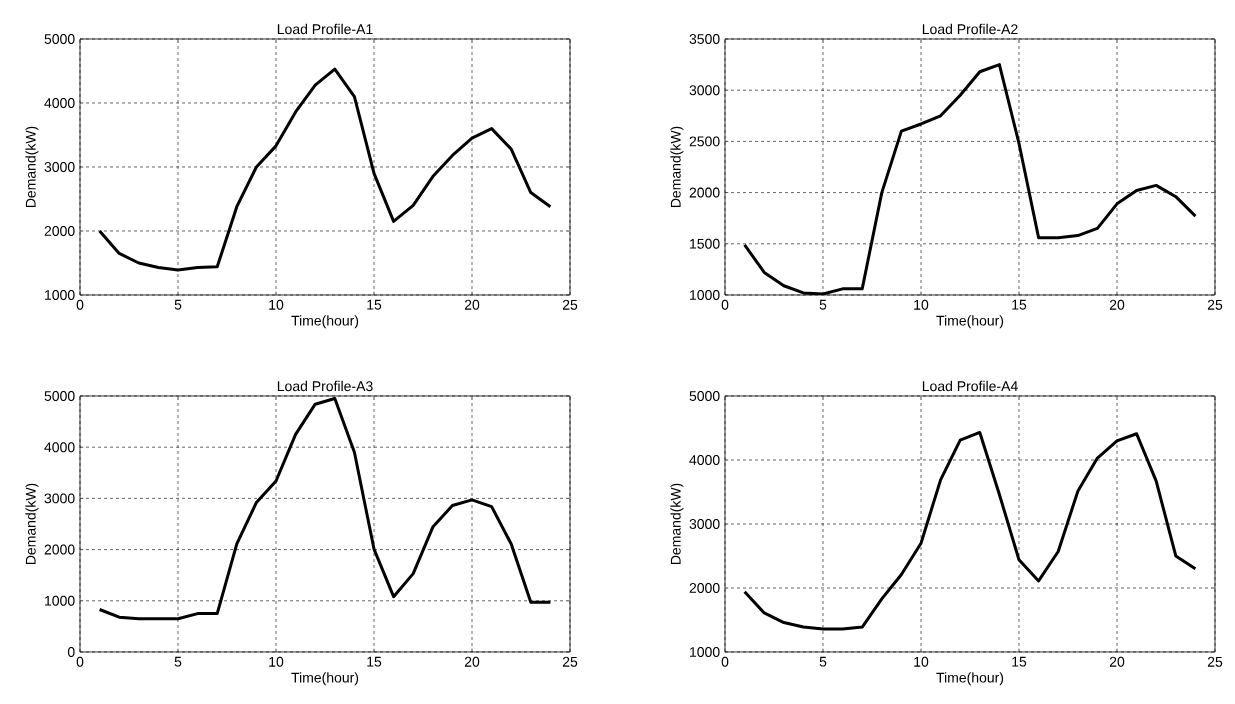  What do you see at coordinates (704, 39) in the screenshot?
I see `y-tick-label: 3500` at bounding box center [704, 39].